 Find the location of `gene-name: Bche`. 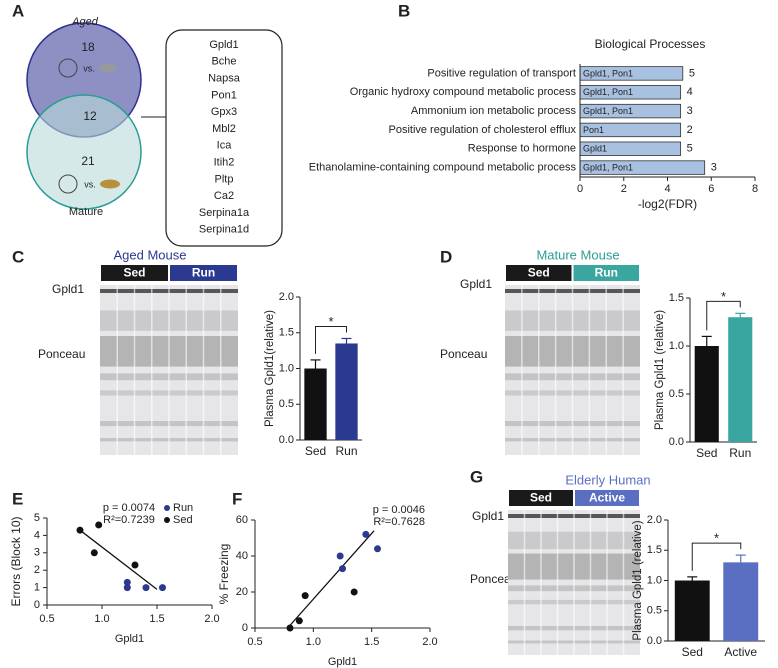

gene-name: Bche is located at coordinates (223, 62).